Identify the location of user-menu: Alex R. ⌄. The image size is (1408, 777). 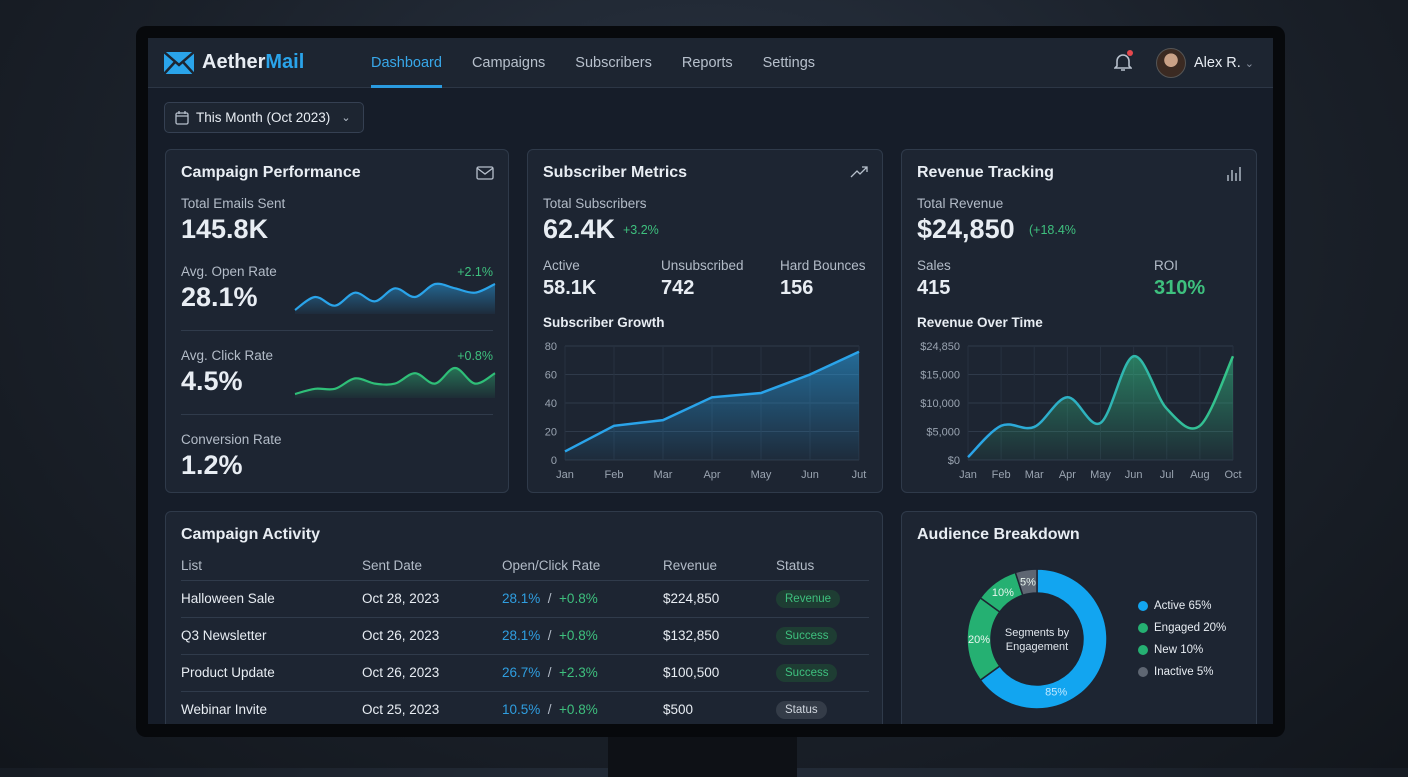
(1224, 63).